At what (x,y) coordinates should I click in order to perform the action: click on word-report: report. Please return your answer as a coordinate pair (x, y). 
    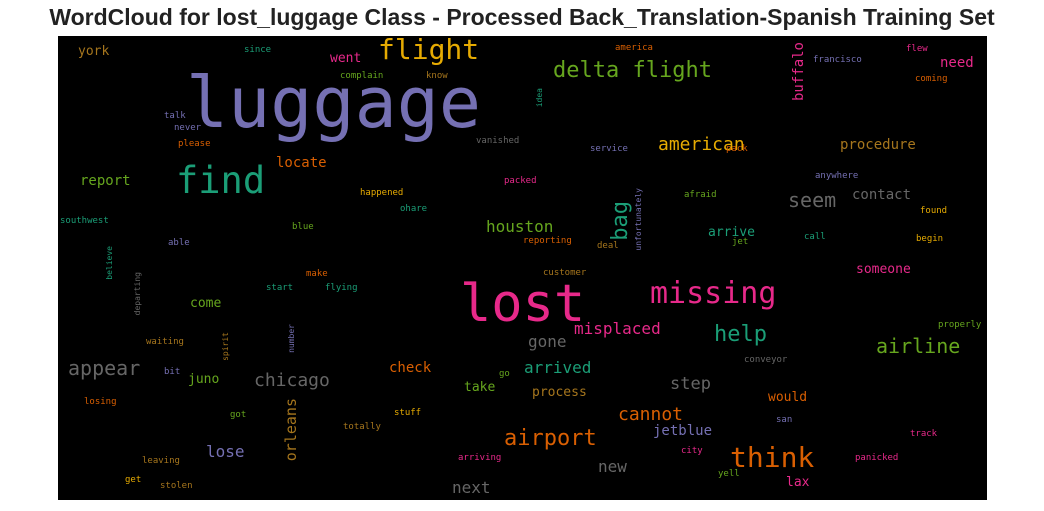
    Looking at the image, I should click on (105, 181).